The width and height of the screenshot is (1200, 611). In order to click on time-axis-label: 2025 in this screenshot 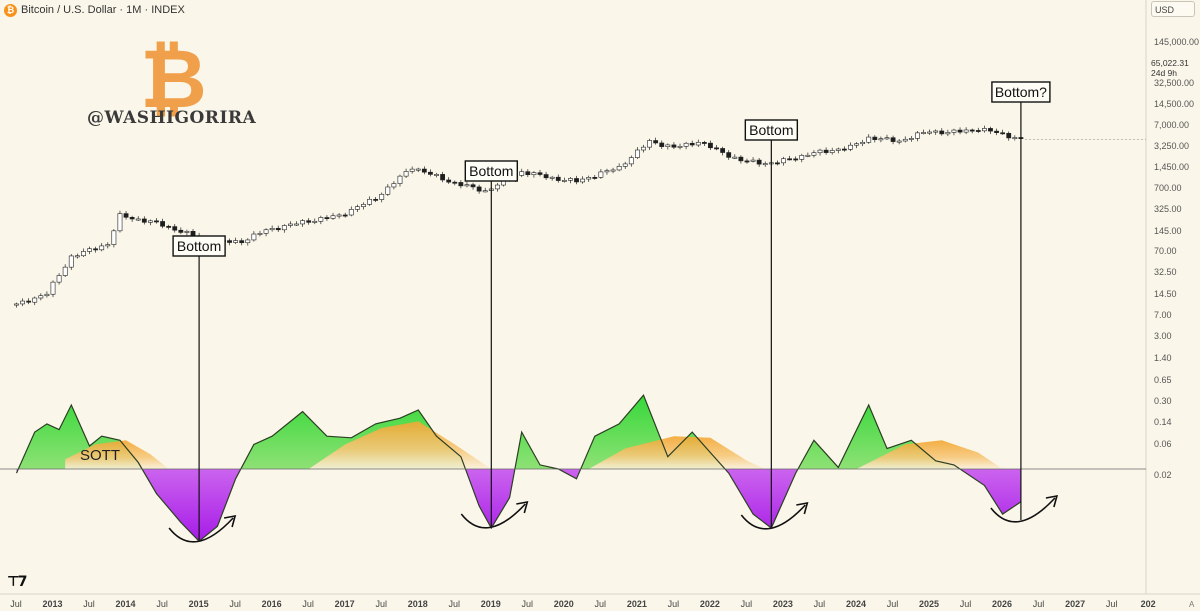, I will do `click(929, 604)`.